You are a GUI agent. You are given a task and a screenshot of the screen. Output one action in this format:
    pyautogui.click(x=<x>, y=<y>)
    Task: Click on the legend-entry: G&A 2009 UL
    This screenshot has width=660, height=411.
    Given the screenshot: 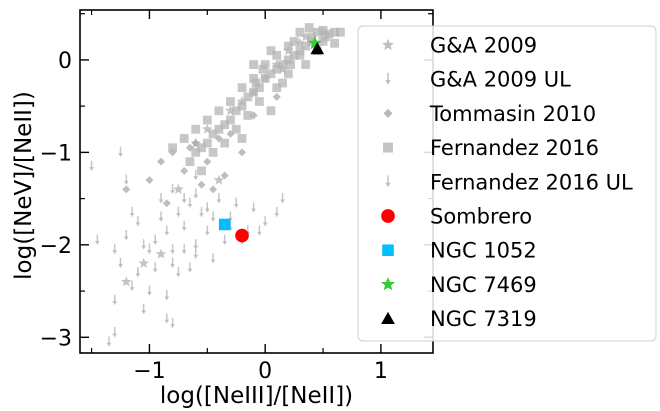 What is the action you would take?
    pyautogui.click(x=478, y=80)
    